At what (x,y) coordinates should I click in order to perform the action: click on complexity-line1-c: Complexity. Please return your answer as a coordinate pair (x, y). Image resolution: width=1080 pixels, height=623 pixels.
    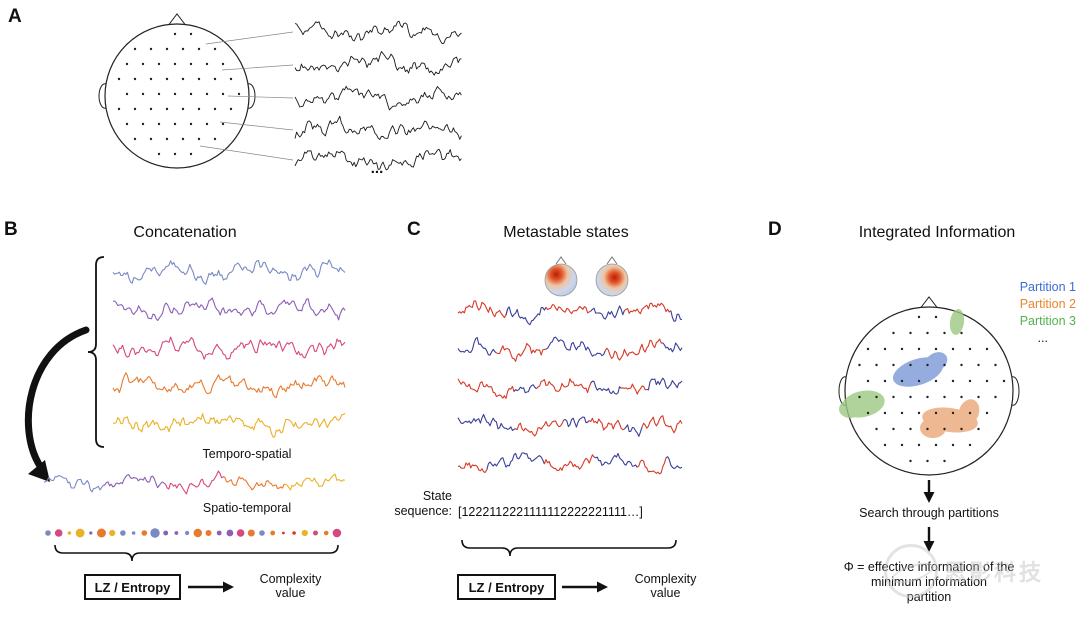
    Looking at the image, I should click on (665, 579).